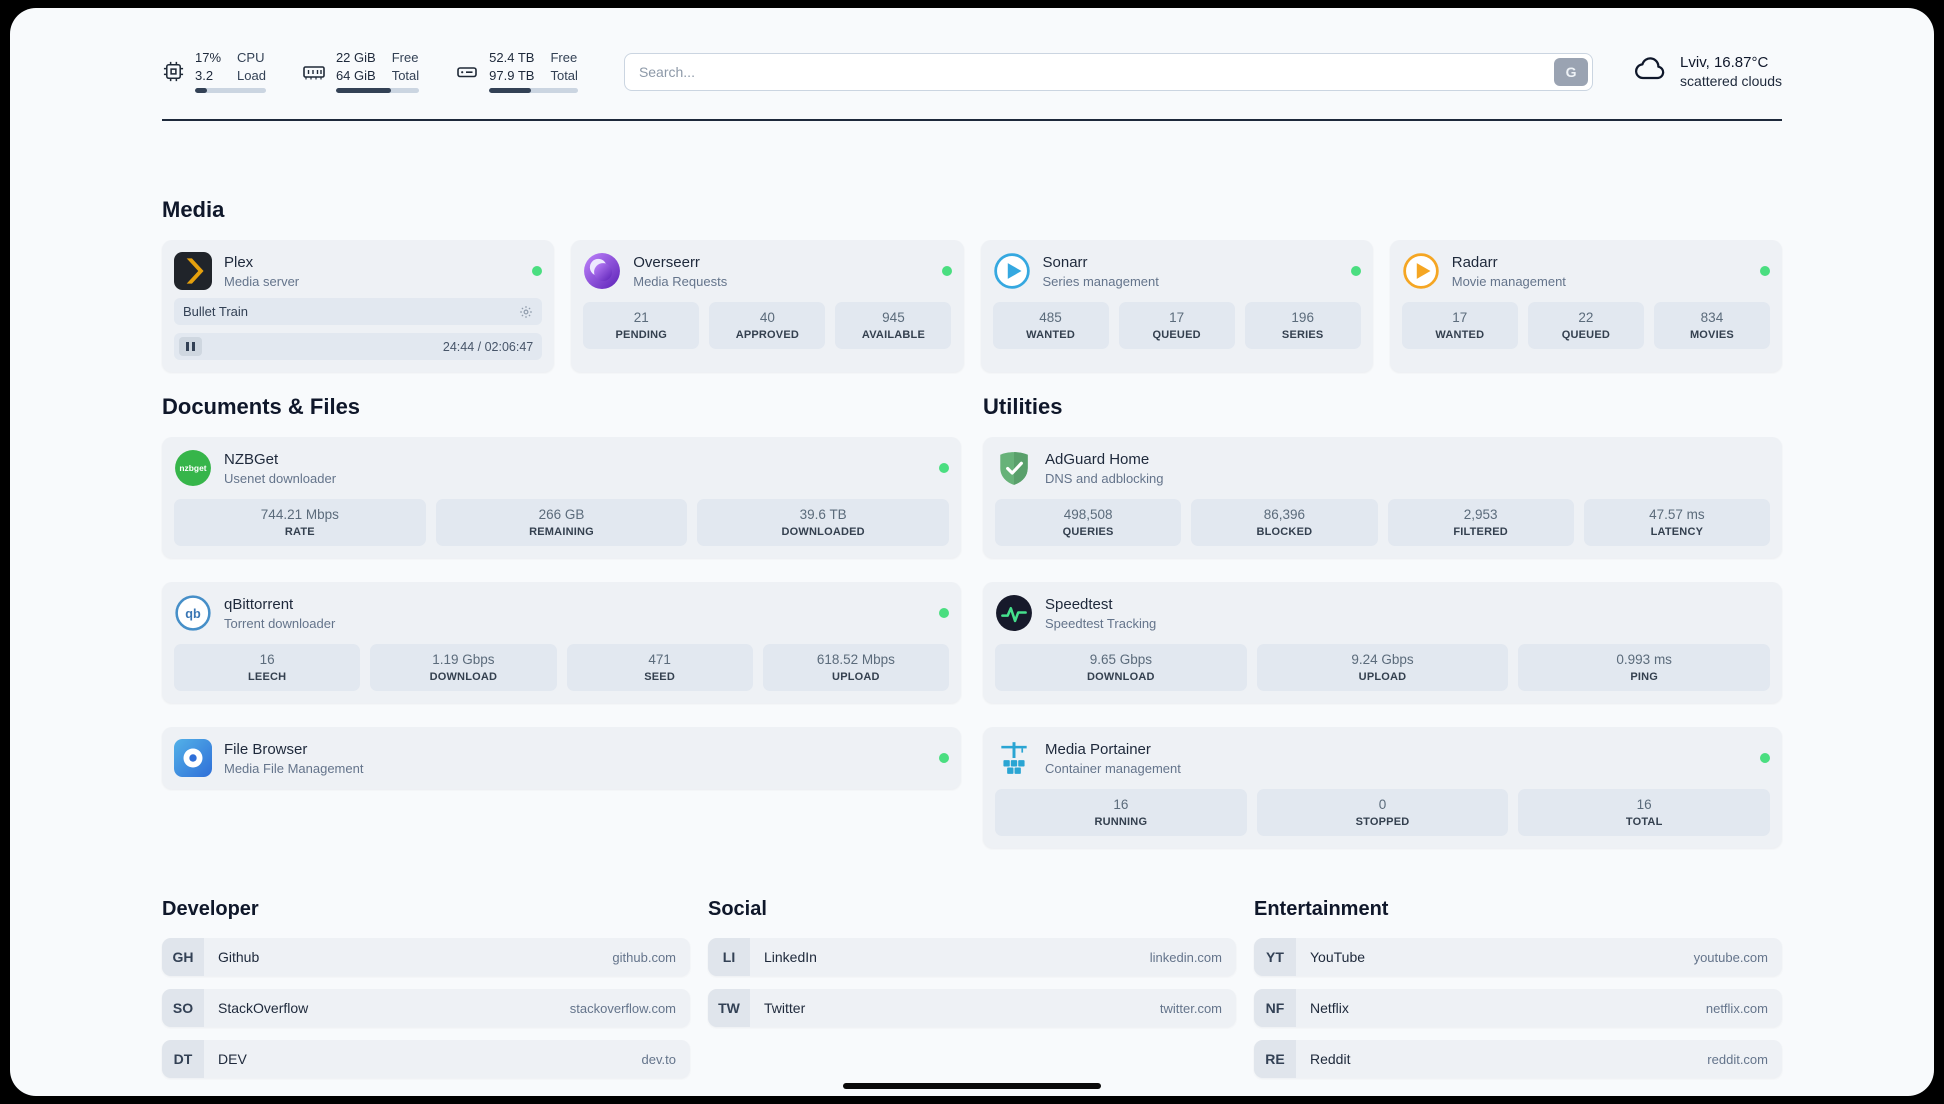 The height and width of the screenshot is (1104, 1944). I want to click on service-name: File Browser, so click(266, 749).